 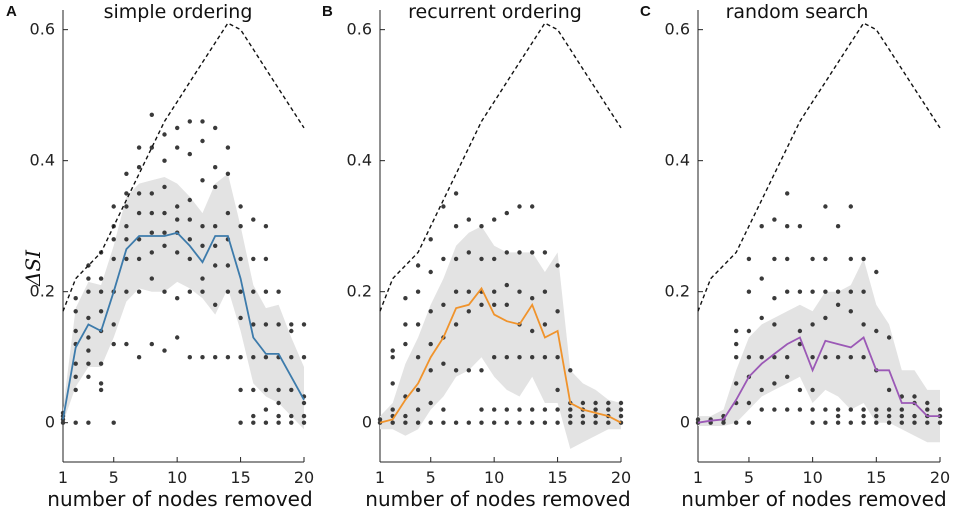 I want to click on x-tick-label-c: 20, so click(x=940, y=477).